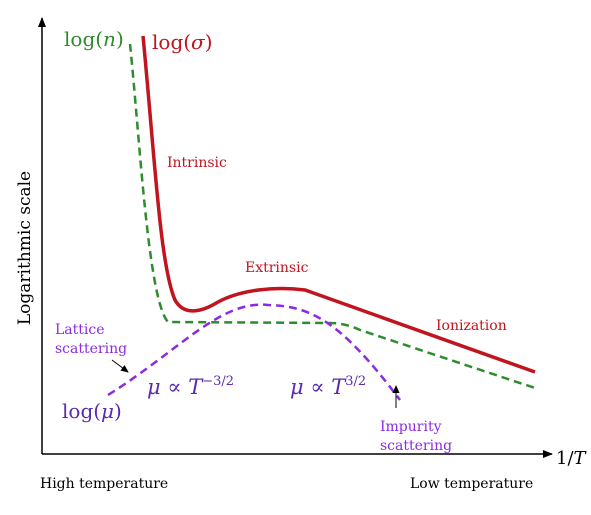 The width and height of the screenshot is (591, 515). Describe the element at coordinates (318, 387) in the screenshot. I see `mu-low-temp-base: μ ∝ T` at that location.